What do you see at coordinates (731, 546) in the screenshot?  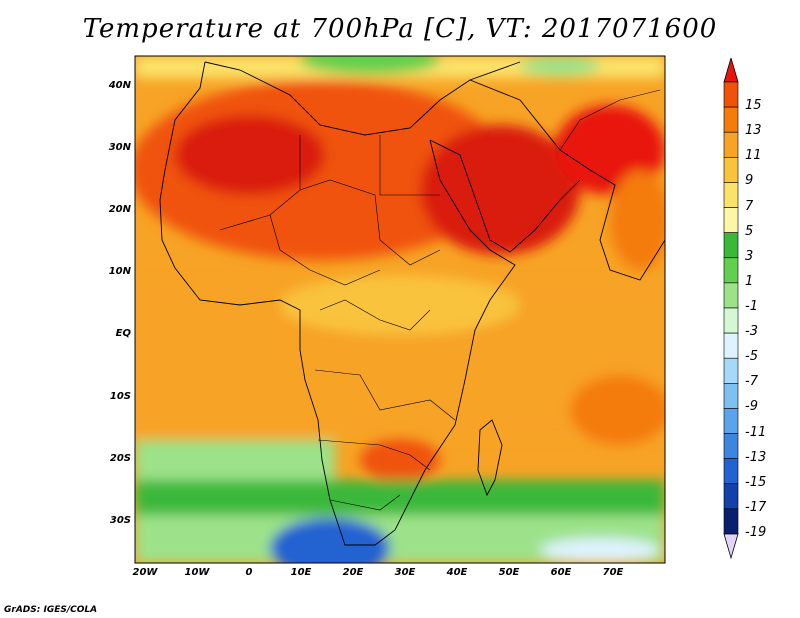 I see `colorbar-bottom-arrow` at bounding box center [731, 546].